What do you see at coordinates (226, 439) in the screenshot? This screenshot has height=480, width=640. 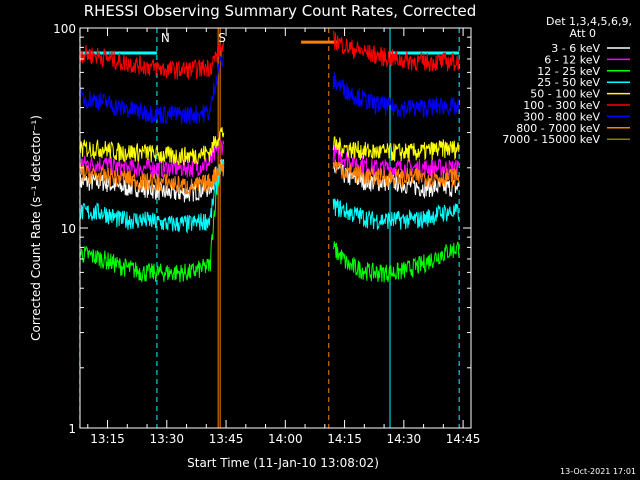 I see `x-tick-label: 13:45` at bounding box center [226, 439].